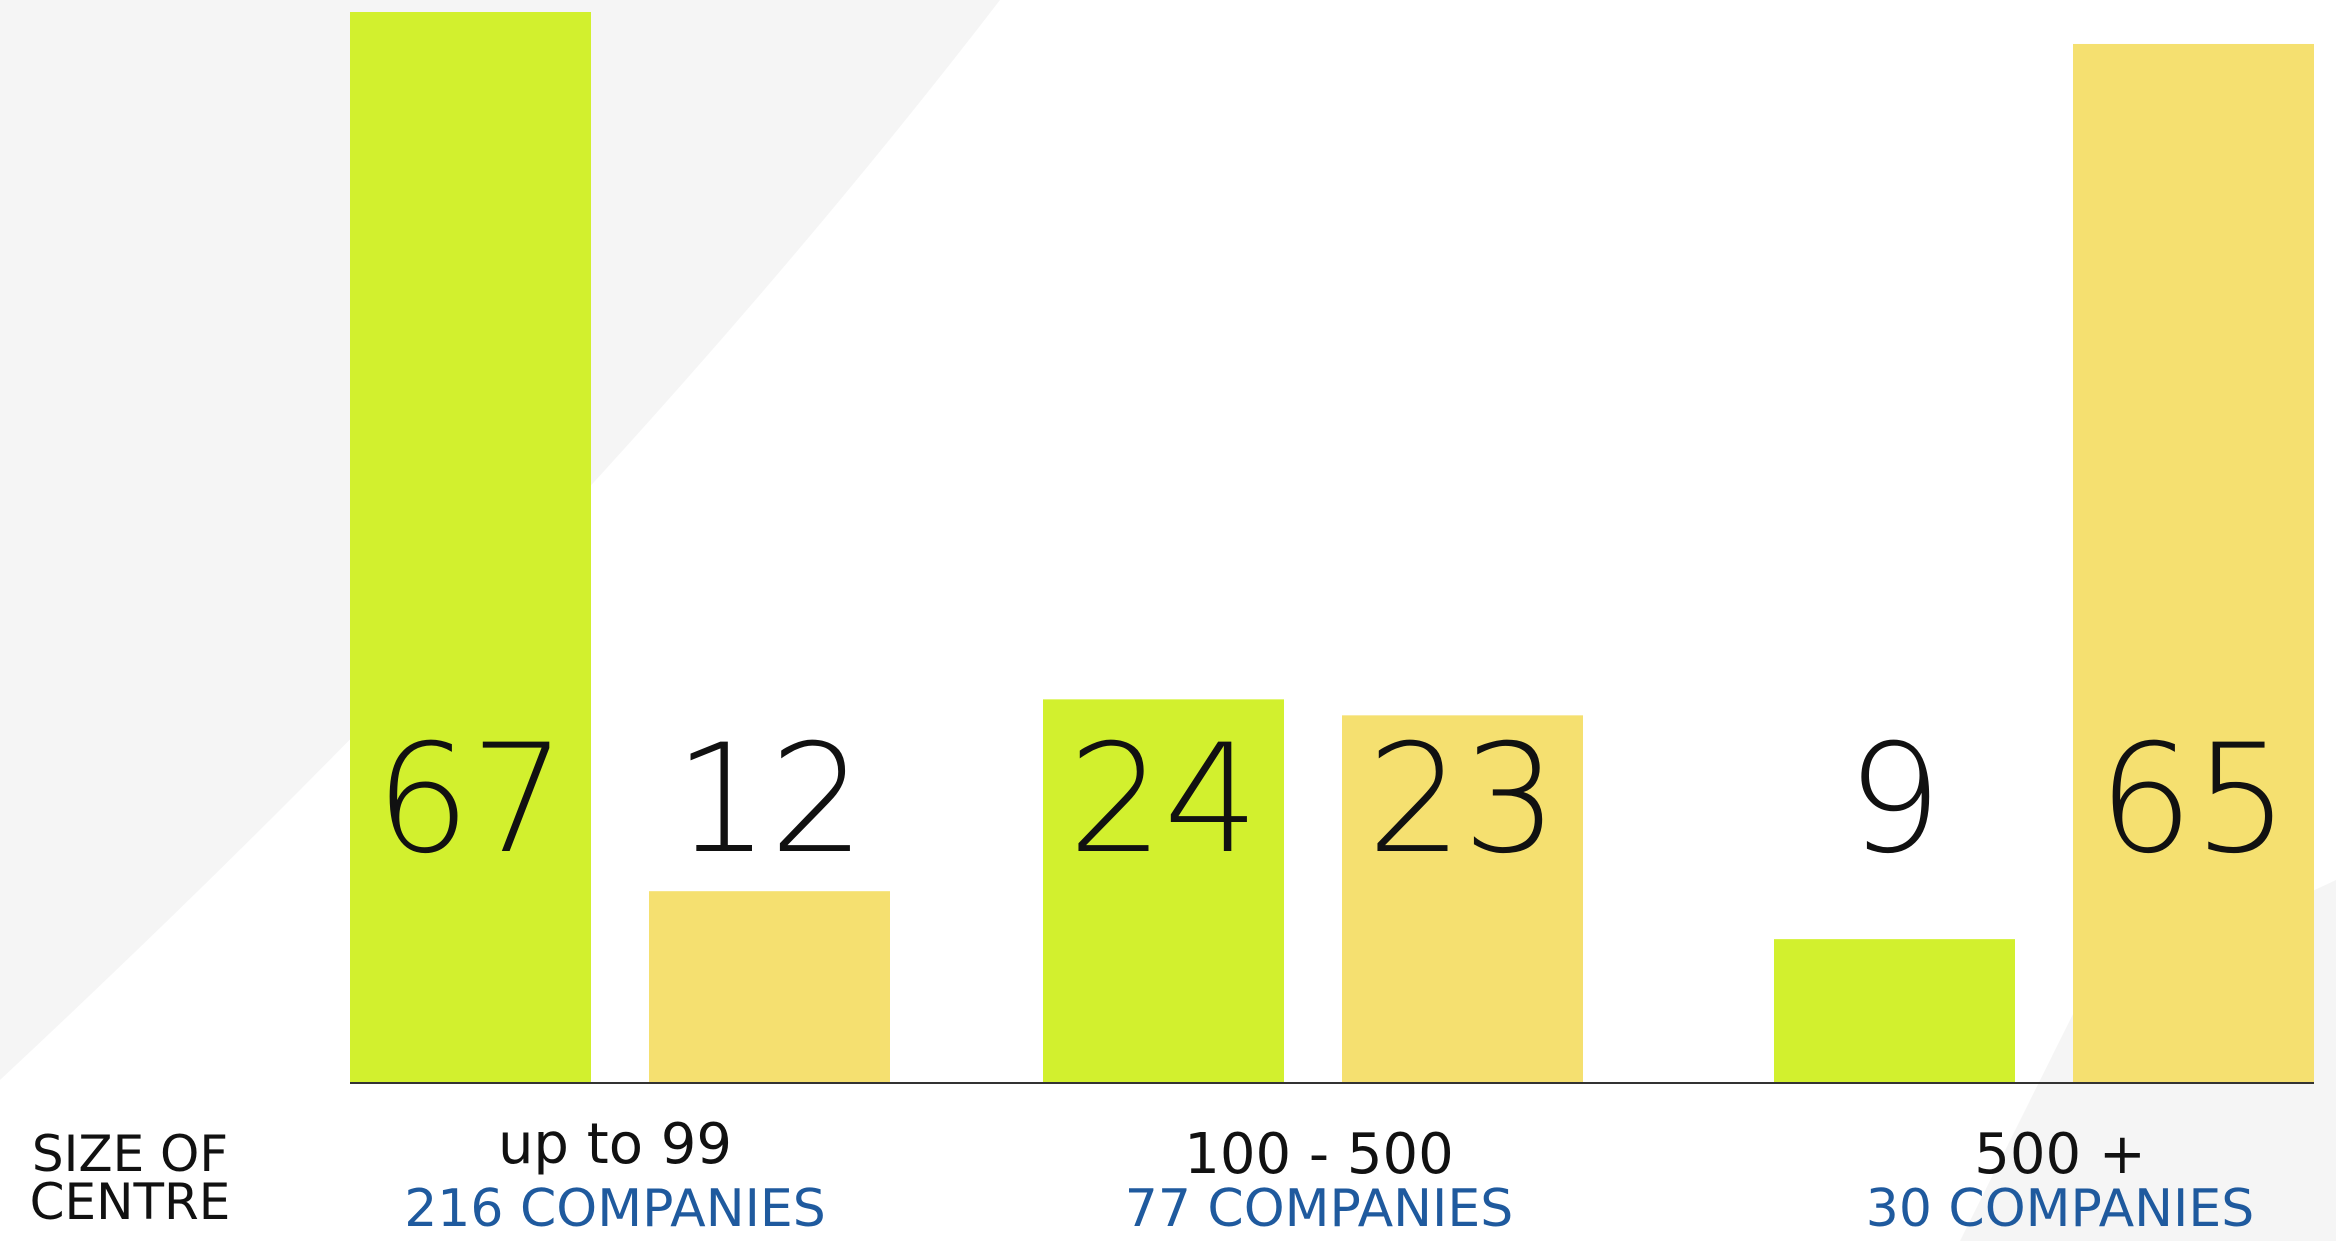 The width and height of the screenshot is (2336, 1241). Describe the element at coordinates (1894, 800) in the screenshot. I see `value-label: 9` at that location.